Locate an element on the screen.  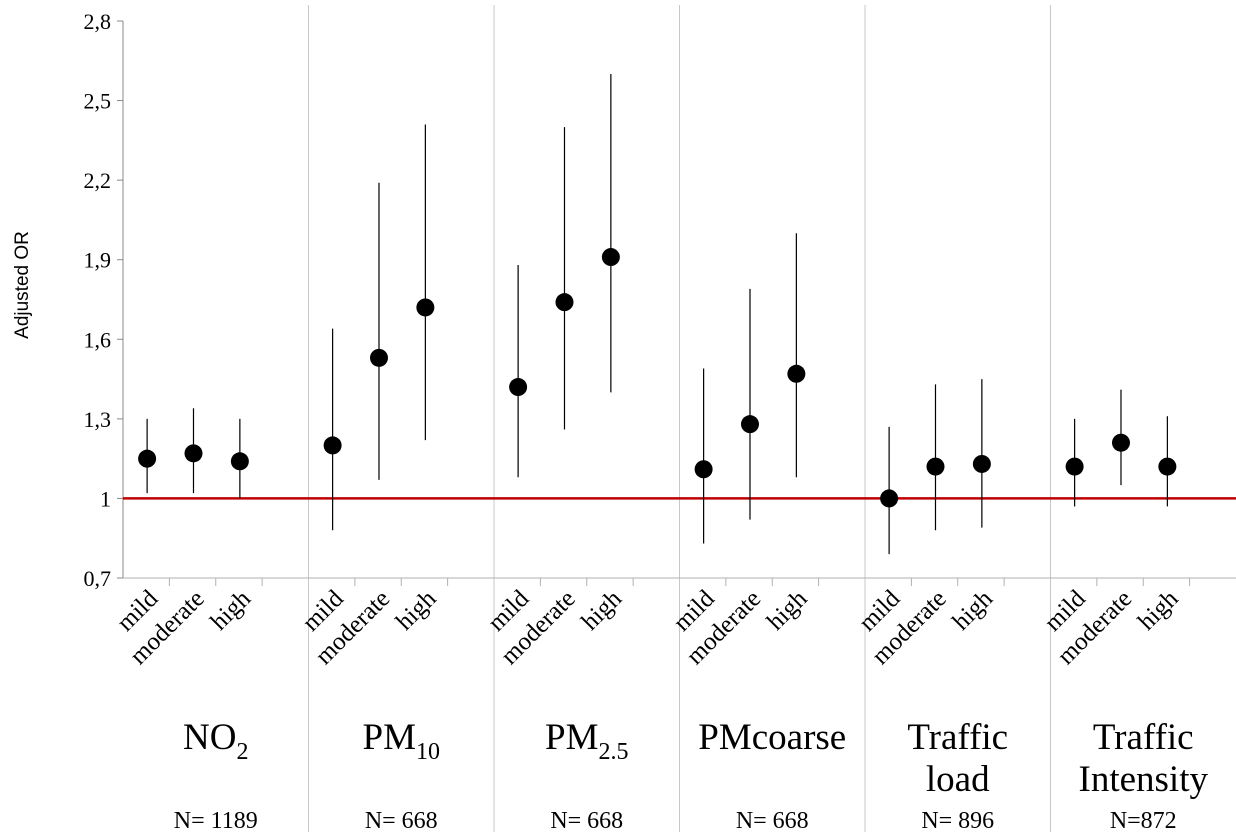
group-label: NO2 is located at coordinates (215, 741).